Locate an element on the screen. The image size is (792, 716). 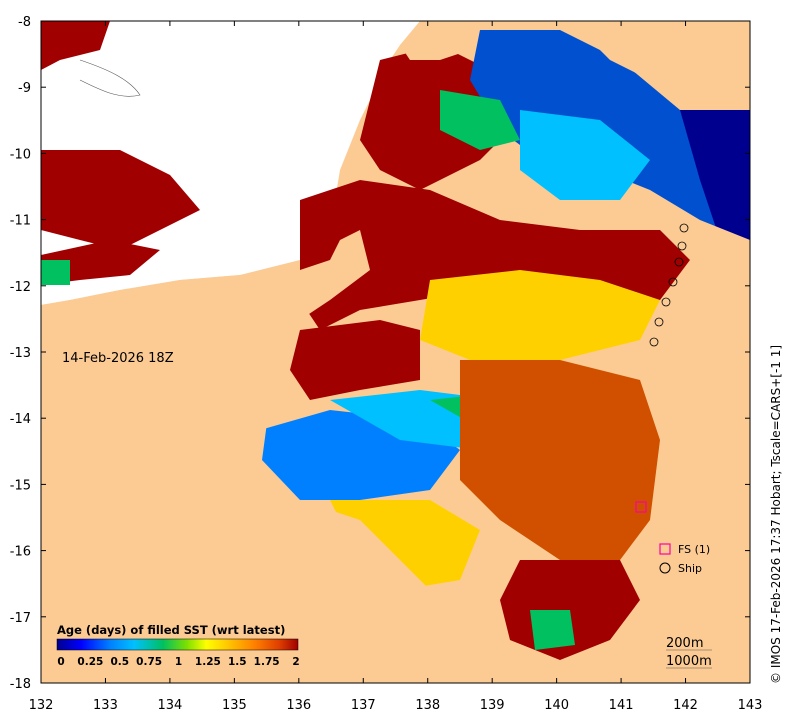
x-tick-label: 138 is located at coordinates (427, 705).